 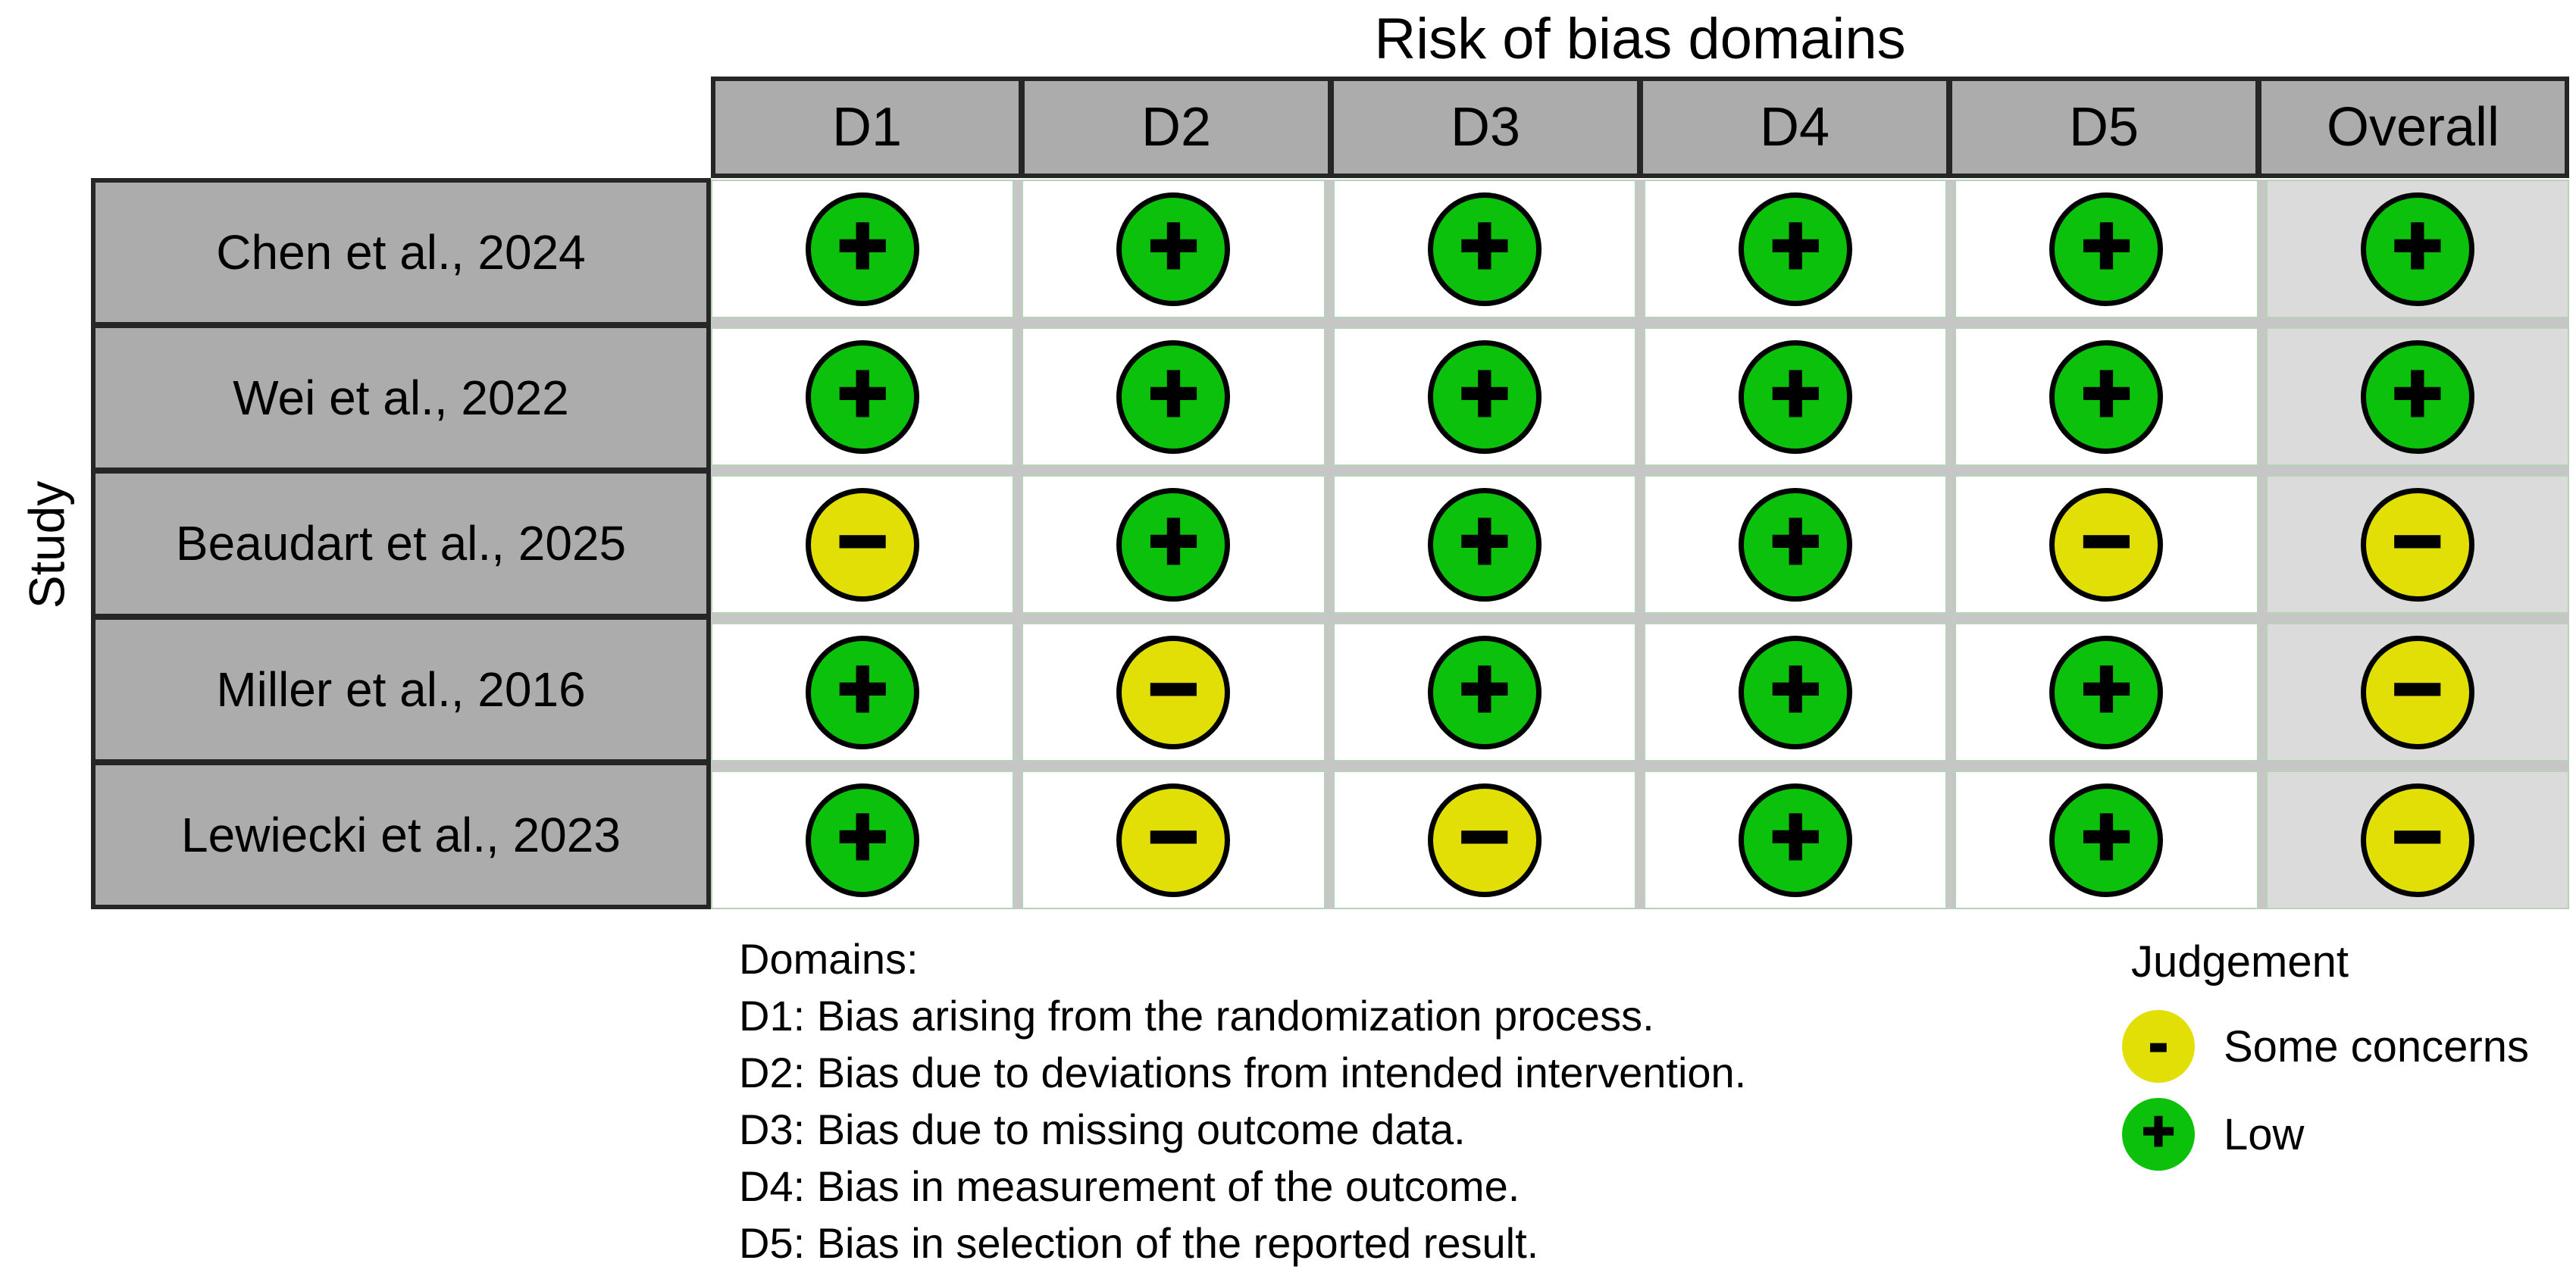 I want to click on some-concerns-circle-icon: -, so click(x=2159, y=1046).